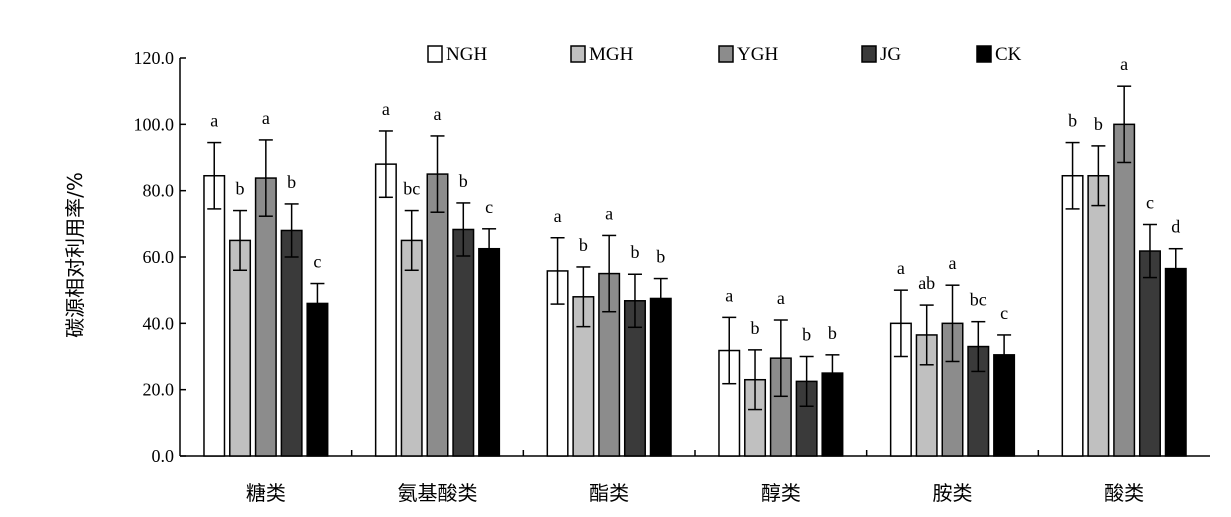 The height and width of the screenshot is (517, 1231). I want to click on y-axis: 0.0 20.0 40.0 60.0 80.0 100.0 120.0, so click(160, 257).